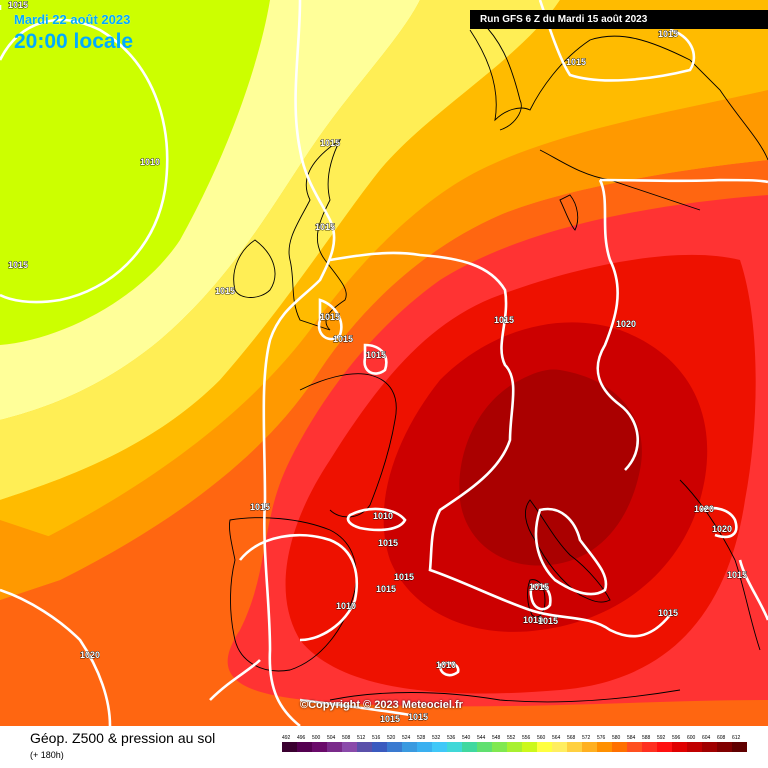  Describe the element at coordinates (47, 755) in the screenshot. I see `forecast-hour: (+ 180h)` at that location.